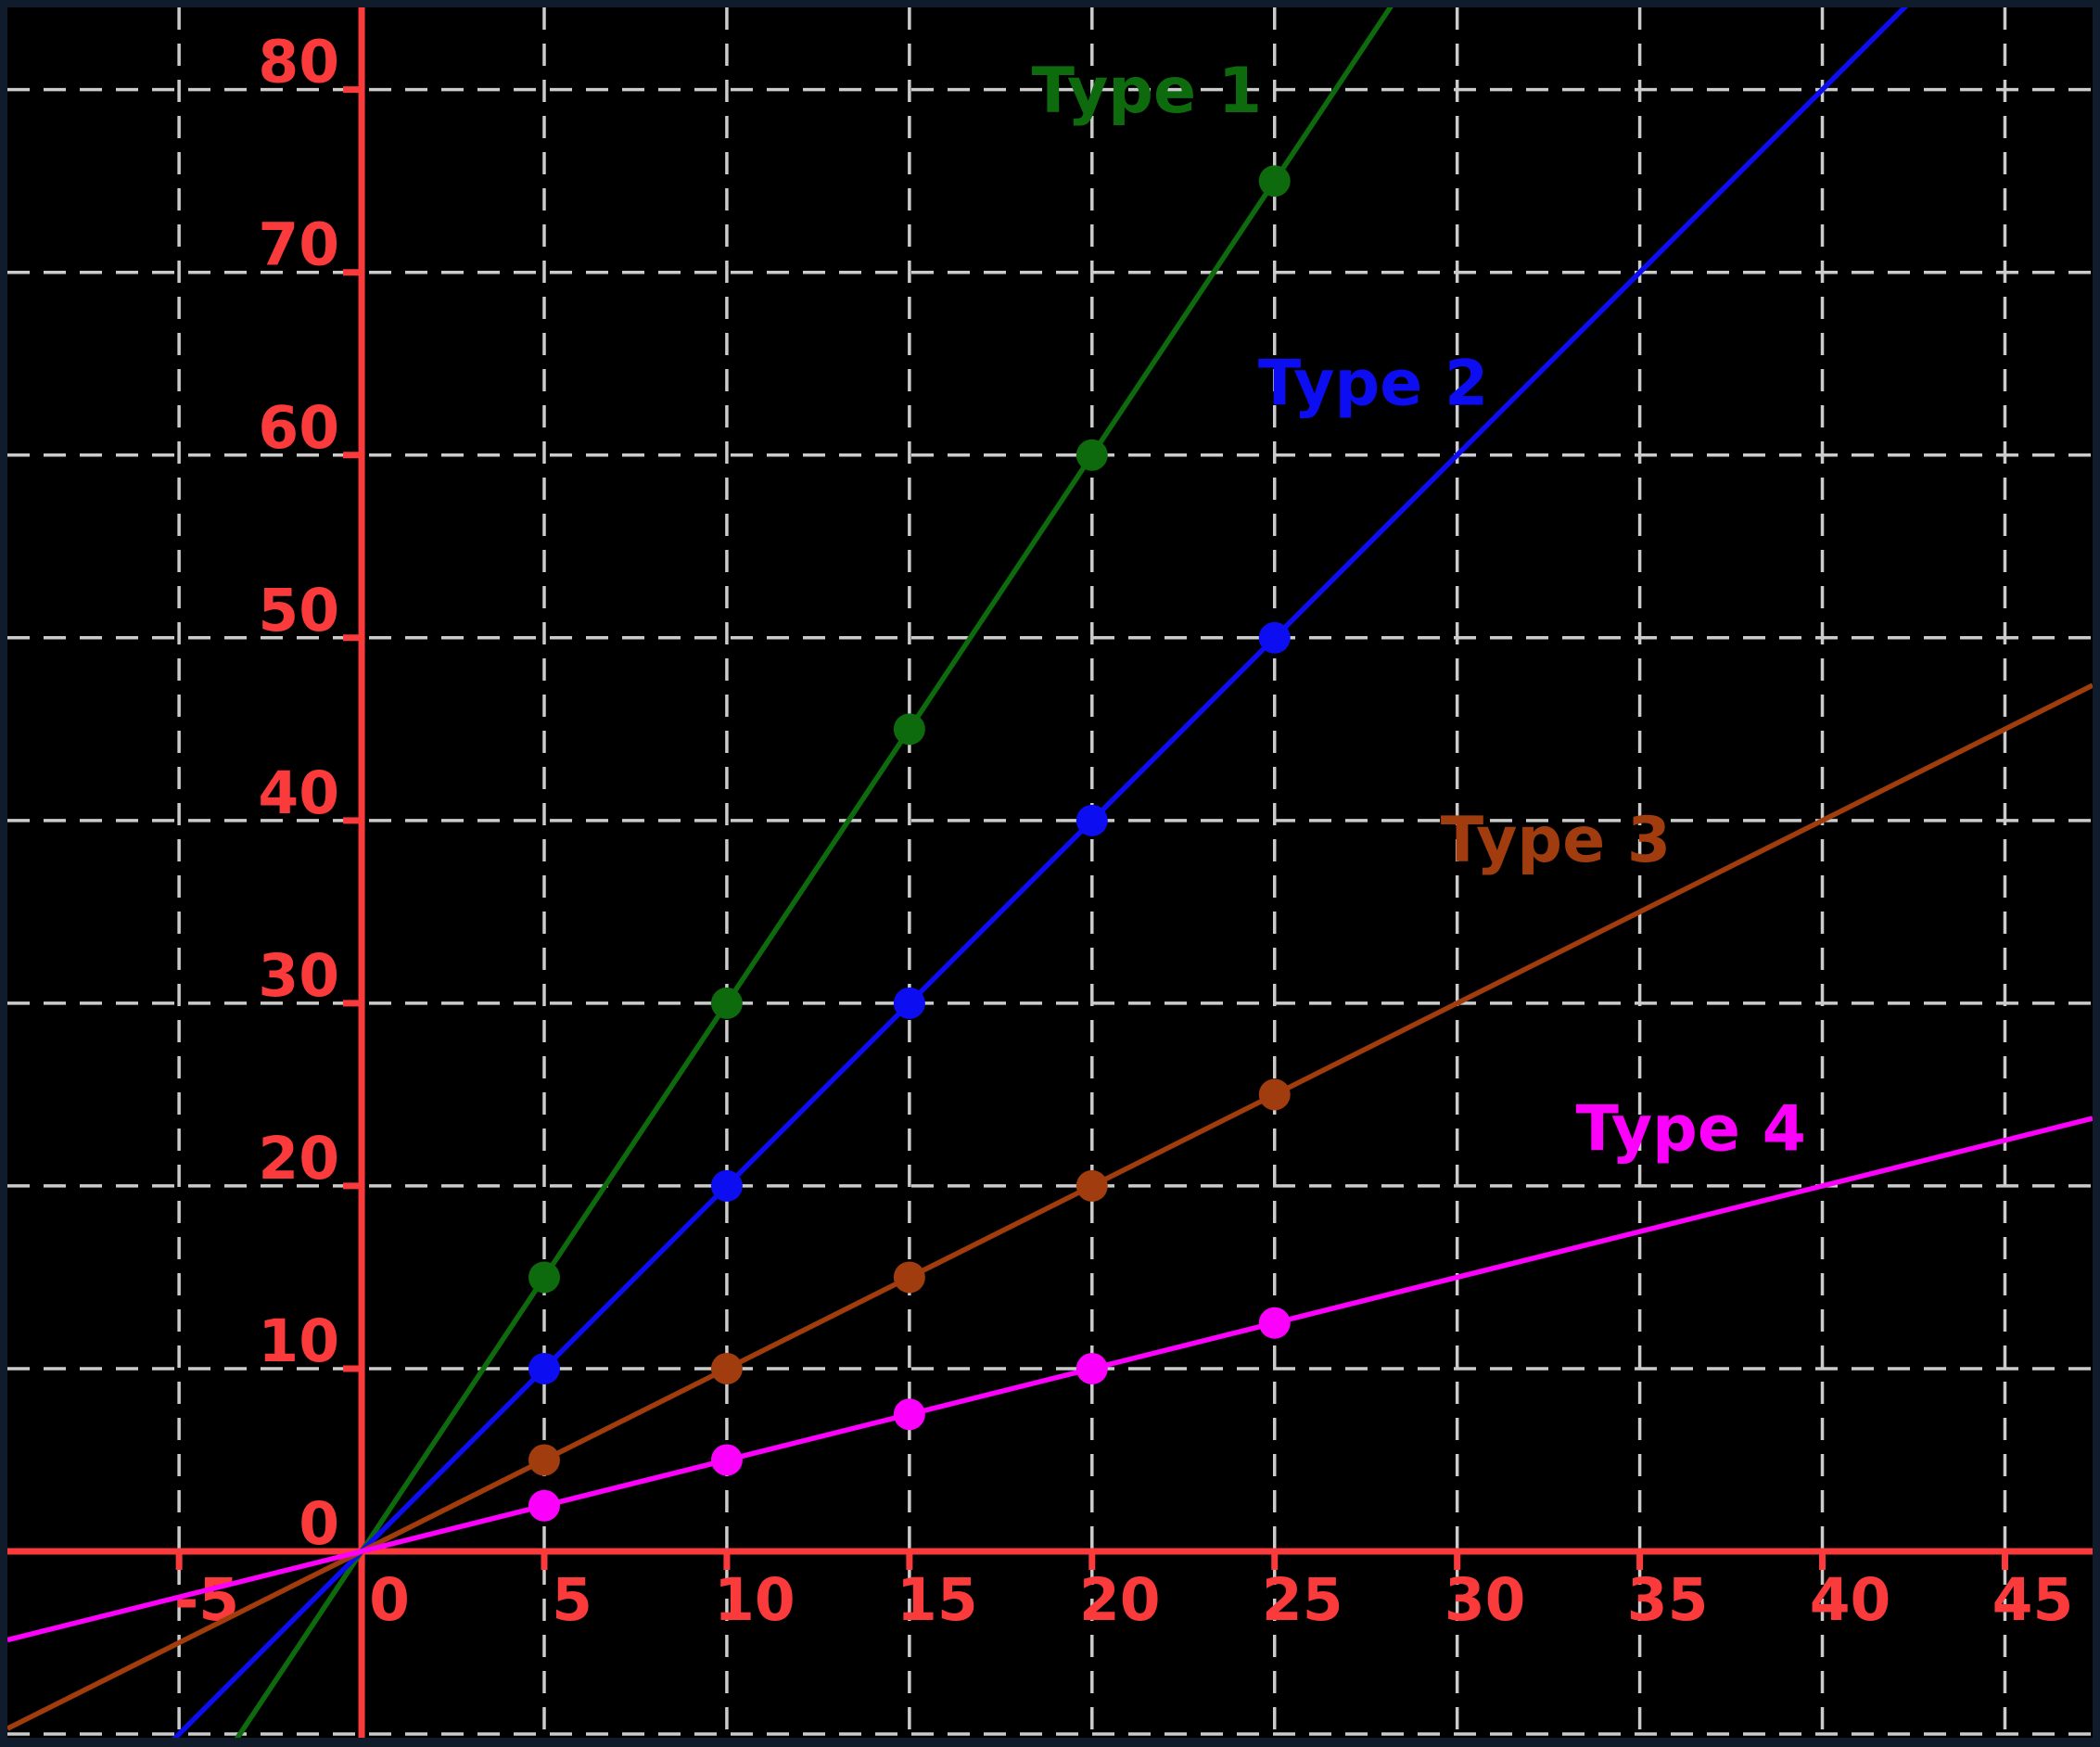 The width and height of the screenshot is (2100, 1747). I want to click on y-tick-label: 50, so click(298, 610).